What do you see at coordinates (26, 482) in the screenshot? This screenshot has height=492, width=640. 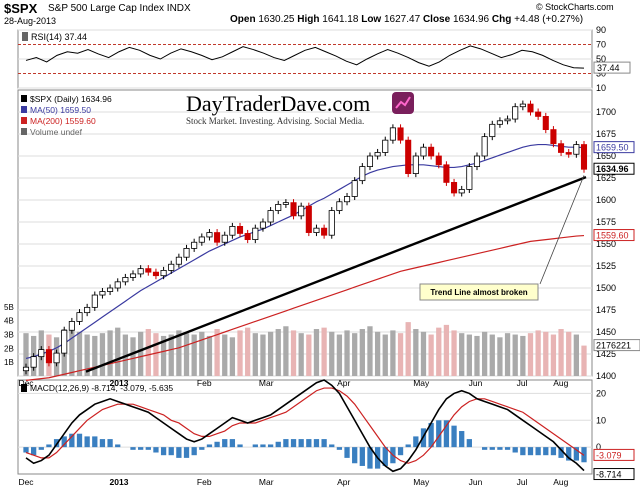 I see `macd-x-tick-label: Dec` at bounding box center [26, 482].